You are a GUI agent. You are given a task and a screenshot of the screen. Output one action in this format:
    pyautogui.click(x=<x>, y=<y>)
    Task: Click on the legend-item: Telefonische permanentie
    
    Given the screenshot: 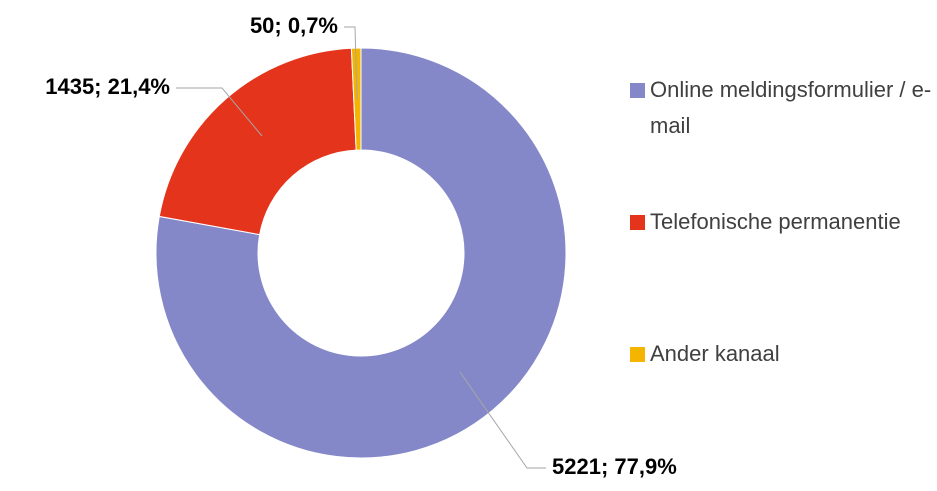 What is the action you would take?
    pyautogui.click(x=782, y=222)
    